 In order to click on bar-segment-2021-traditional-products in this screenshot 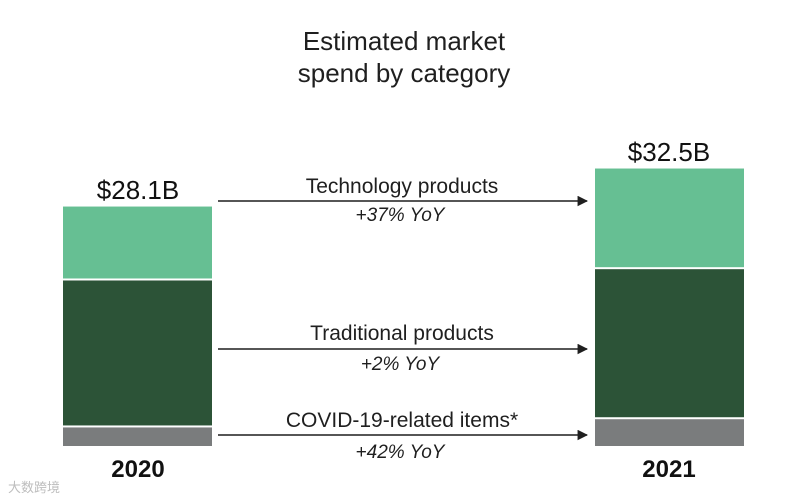, I will do `click(669, 343)`.